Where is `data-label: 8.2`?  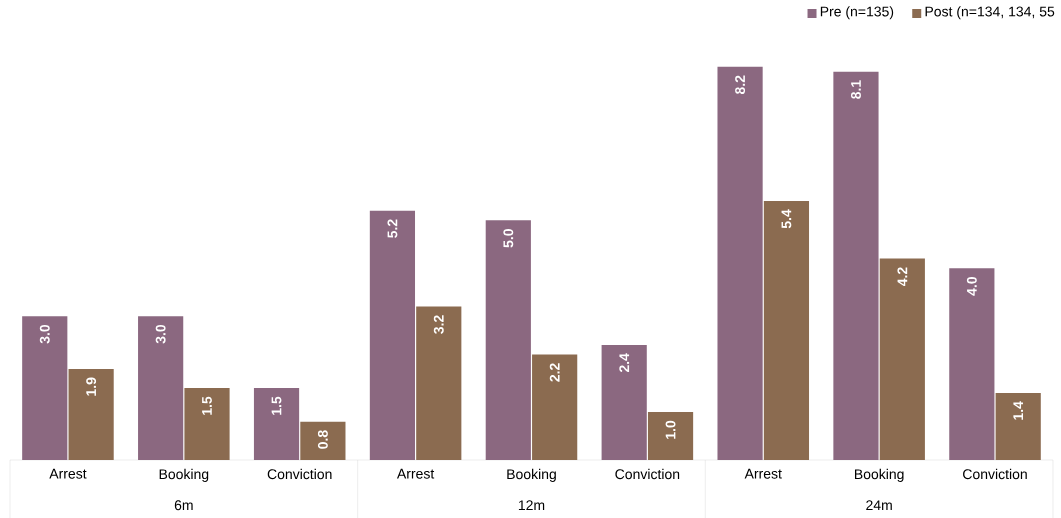 data-label: 8.2 is located at coordinates (740, 85).